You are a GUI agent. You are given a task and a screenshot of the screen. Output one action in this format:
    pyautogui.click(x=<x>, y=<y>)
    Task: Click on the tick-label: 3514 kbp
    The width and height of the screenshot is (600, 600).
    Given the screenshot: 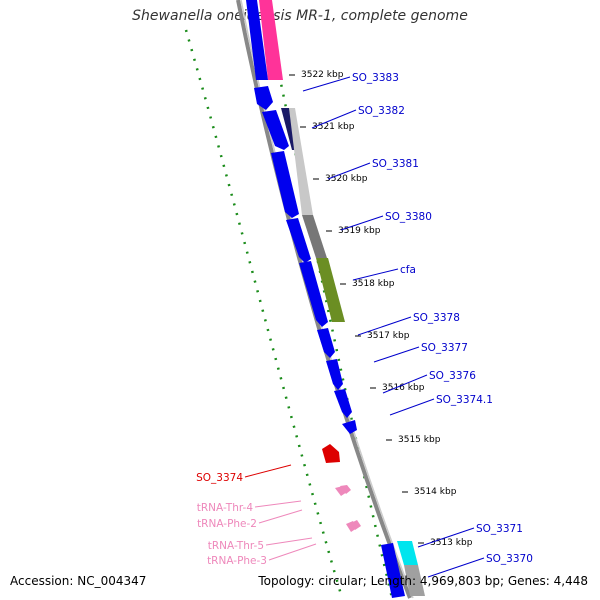 What is the action you would take?
    pyautogui.click(x=435, y=492)
    